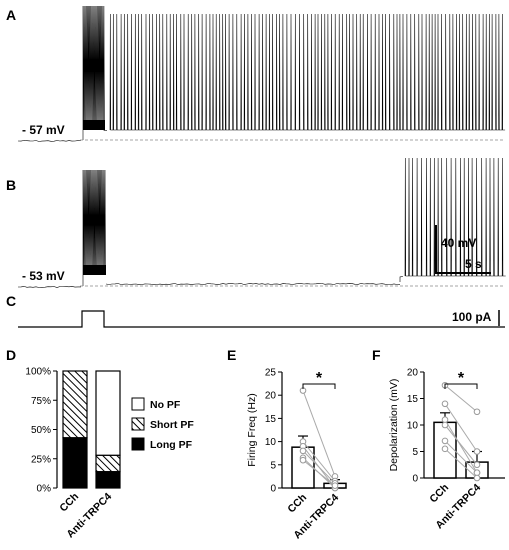  I want to click on y-tick-label: 0%, so click(44, 489).